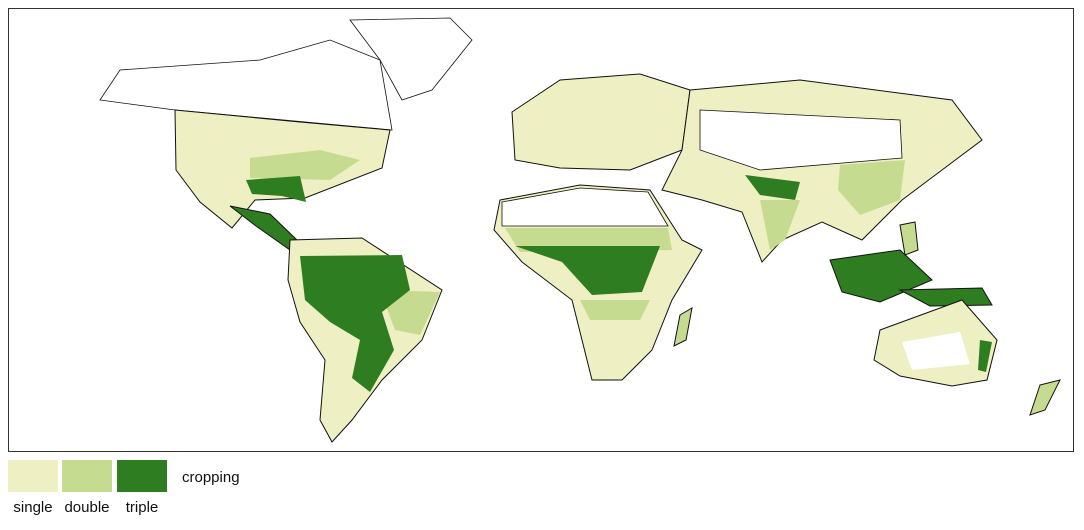 Image resolution: width=1084 pixels, height=530 pixels. What do you see at coordinates (871, 187) in the screenshot?
I see `china-double` at bounding box center [871, 187].